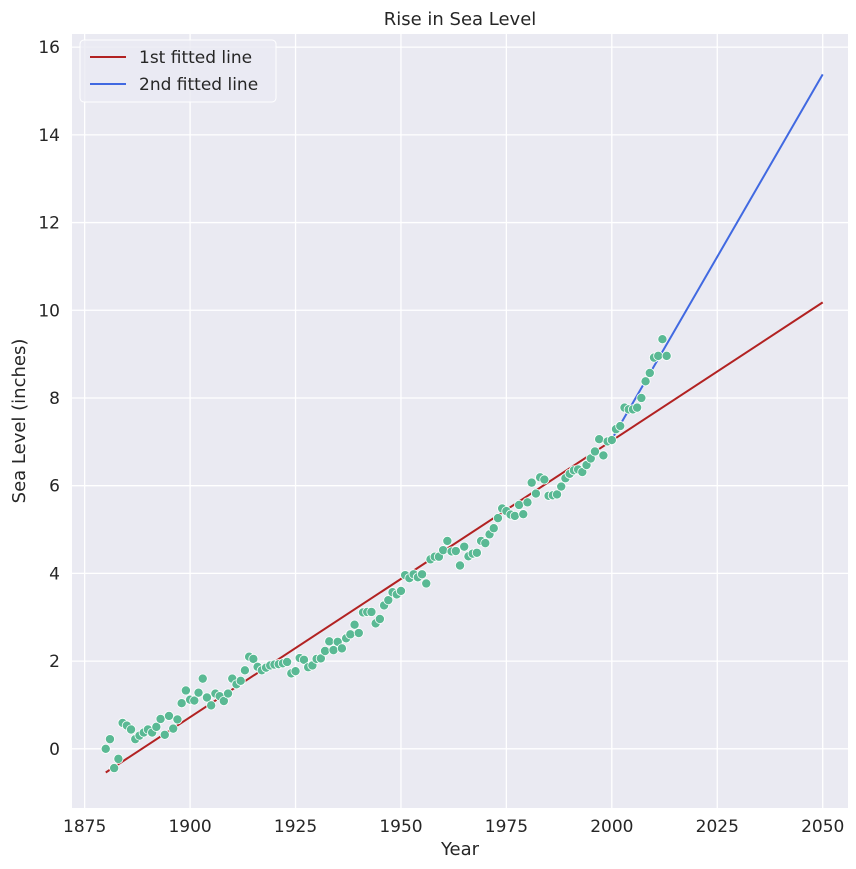 This screenshot has width=856, height=869. I want to click on y-axis-label: Sea Level (inches), so click(19, 421).